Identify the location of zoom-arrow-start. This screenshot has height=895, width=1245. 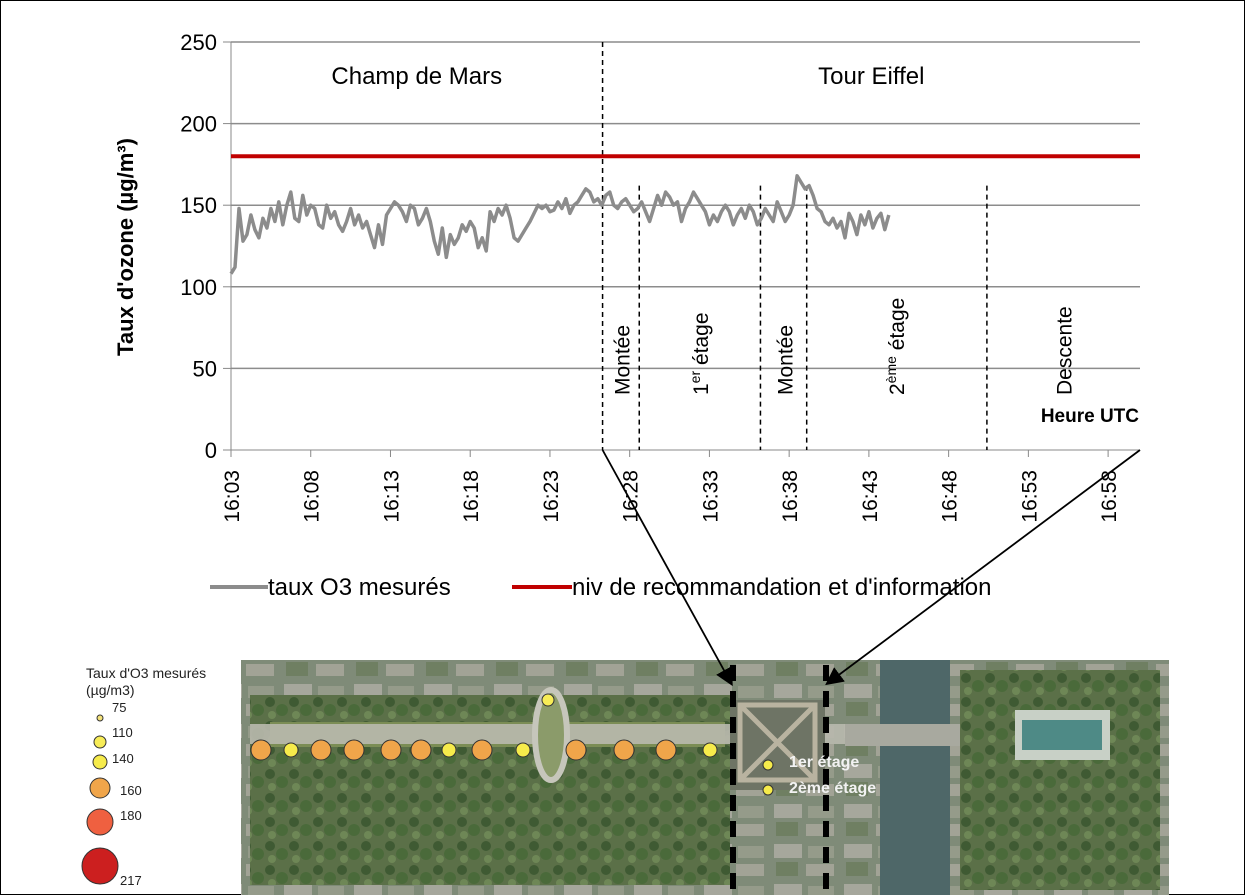
(667, 568).